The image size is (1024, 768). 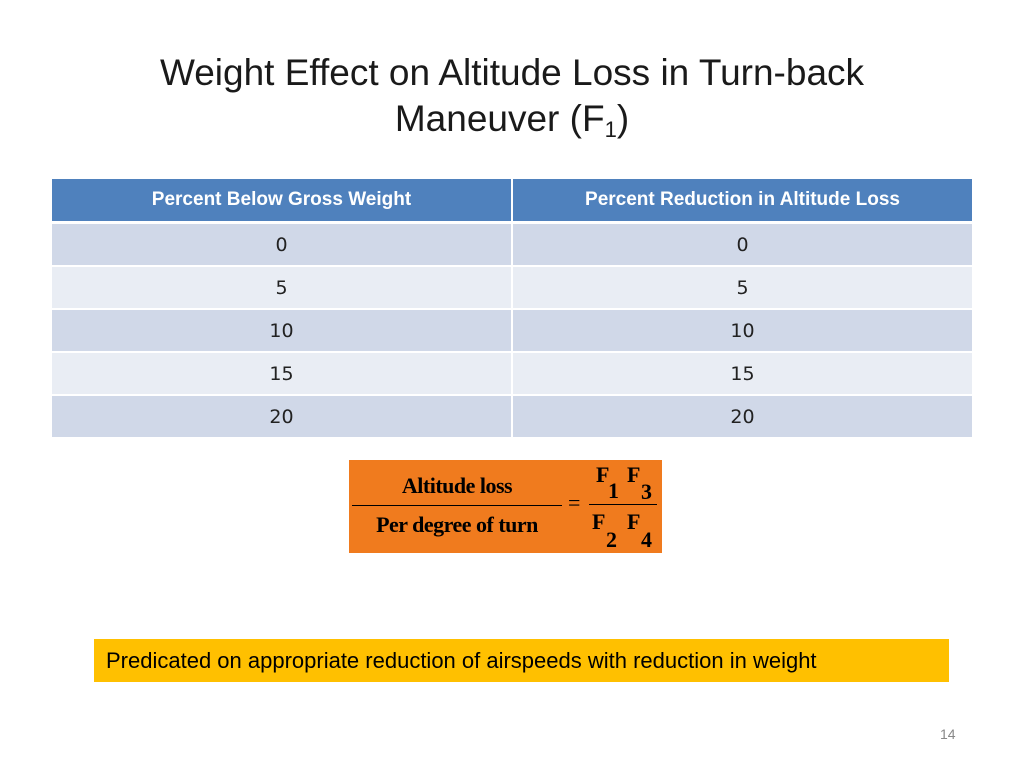 What do you see at coordinates (603, 474) in the screenshot?
I see `var-f1: F` at bounding box center [603, 474].